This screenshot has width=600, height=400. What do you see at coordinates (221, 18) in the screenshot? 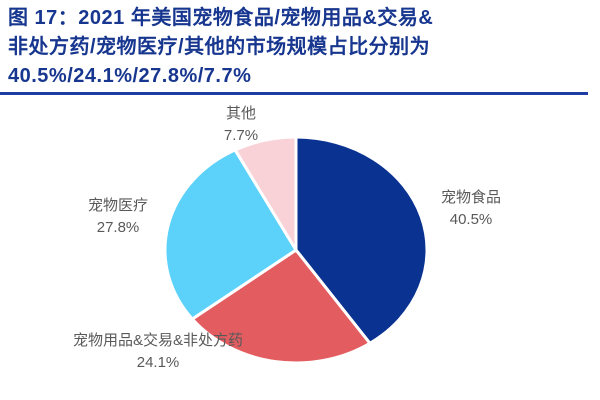
I see `figure-title-line-1: 图 17：2021 年美国宠物食品/宠物用品&交易&` at bounding box center [221, 18].